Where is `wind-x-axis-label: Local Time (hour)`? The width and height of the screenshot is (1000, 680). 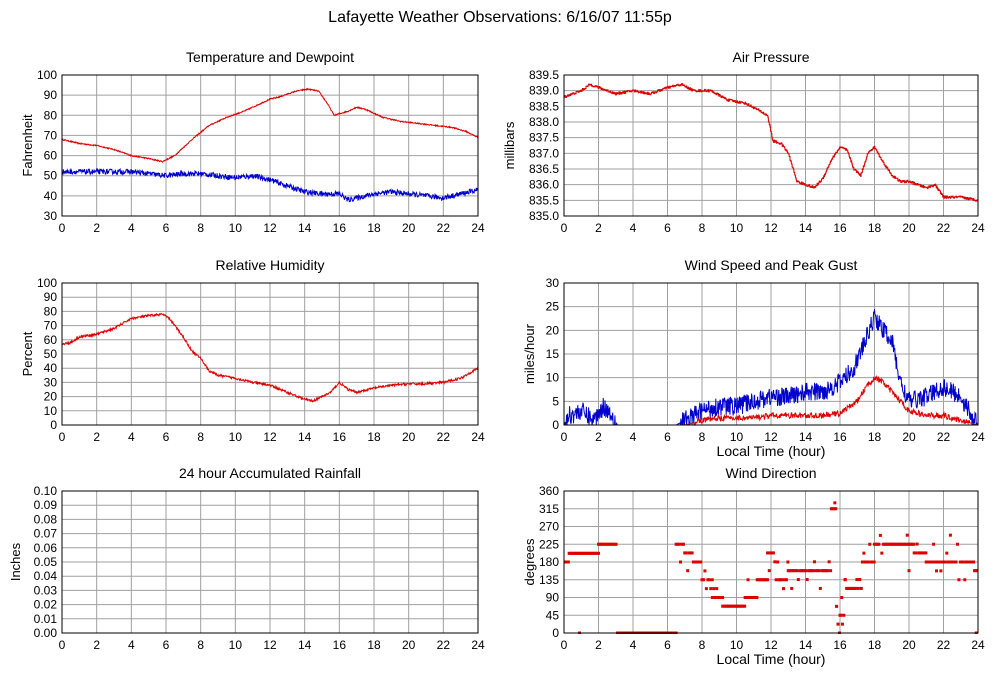
wind-x-axis-label: Local Time (hour) is located at coordinates (771, 451).